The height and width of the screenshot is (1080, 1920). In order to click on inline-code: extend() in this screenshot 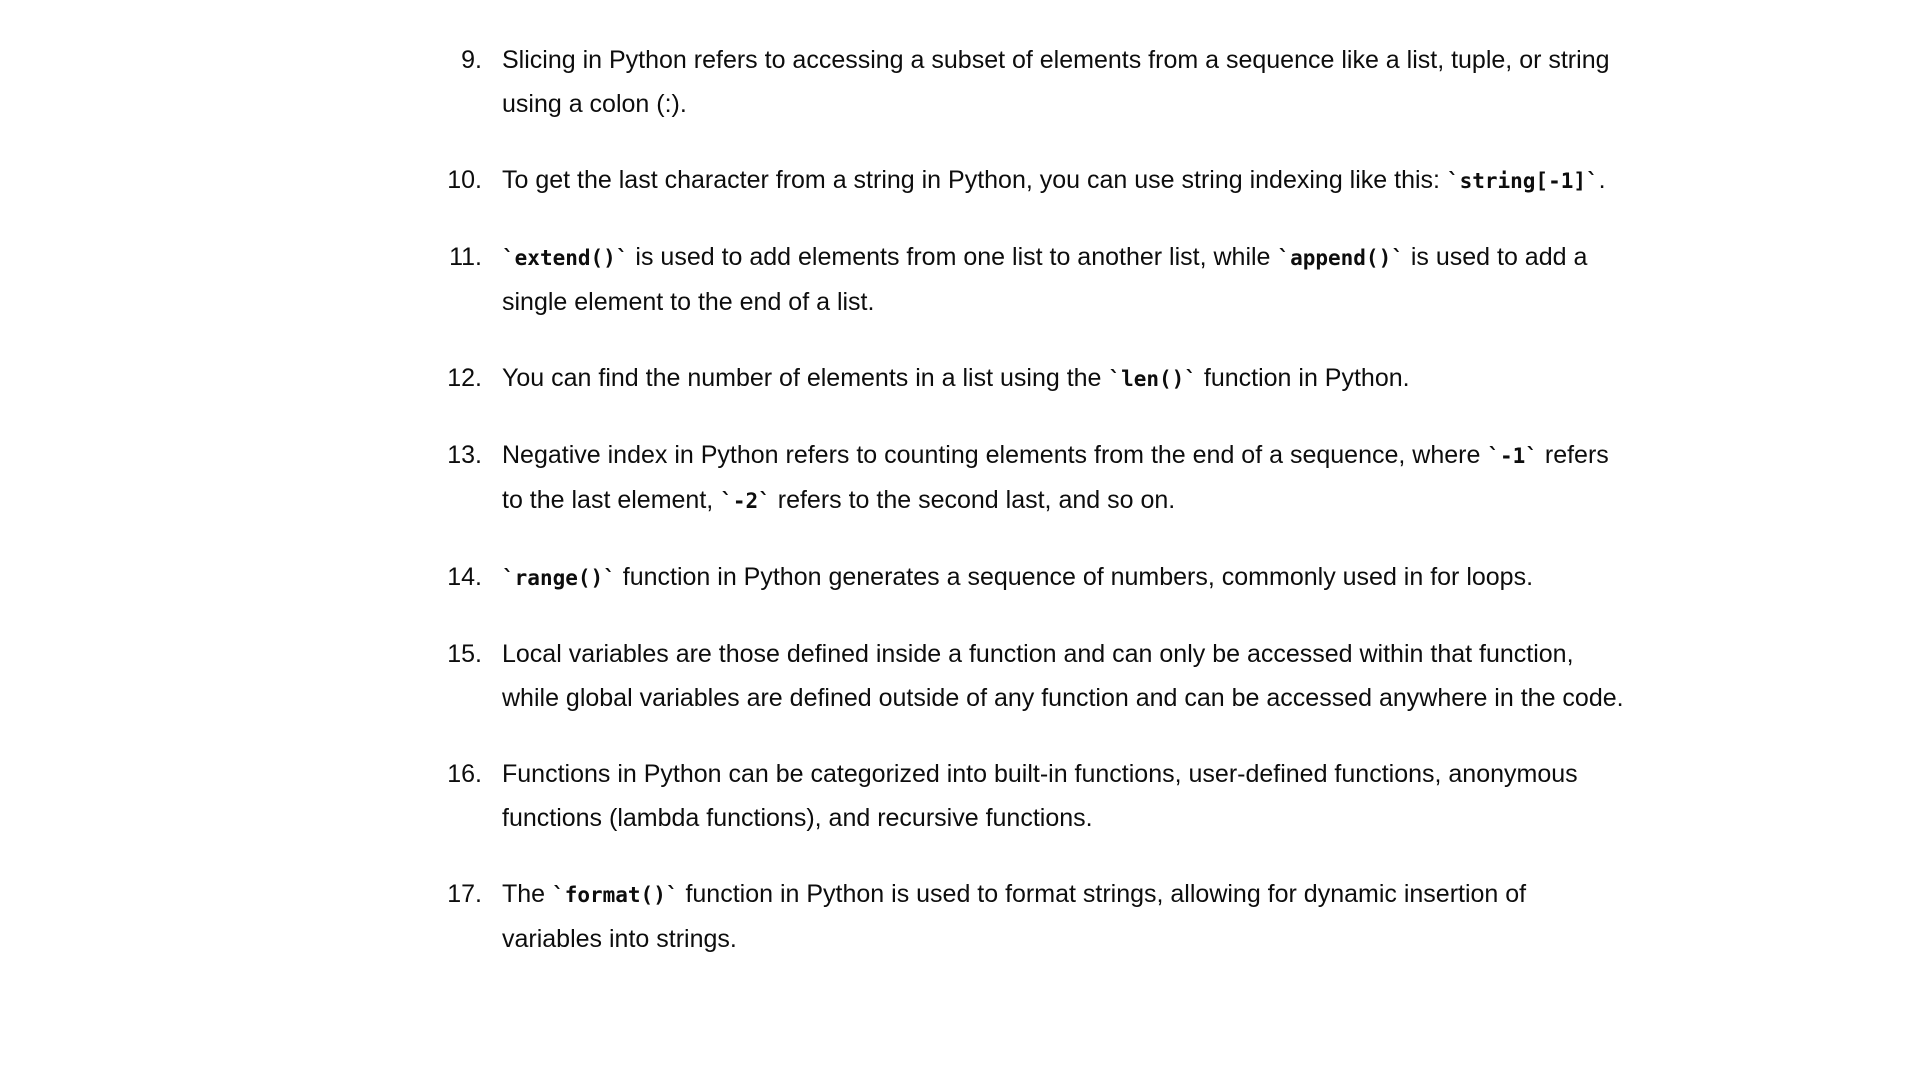, I will do `click(565, 258)`.